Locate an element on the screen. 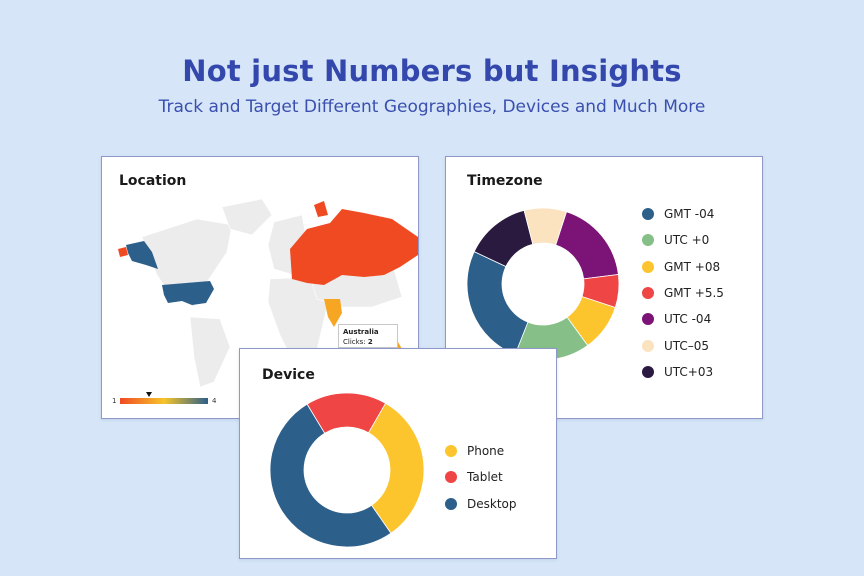  legend-item-gmt-04: GMT -04 is located at coordinates (683, 214).